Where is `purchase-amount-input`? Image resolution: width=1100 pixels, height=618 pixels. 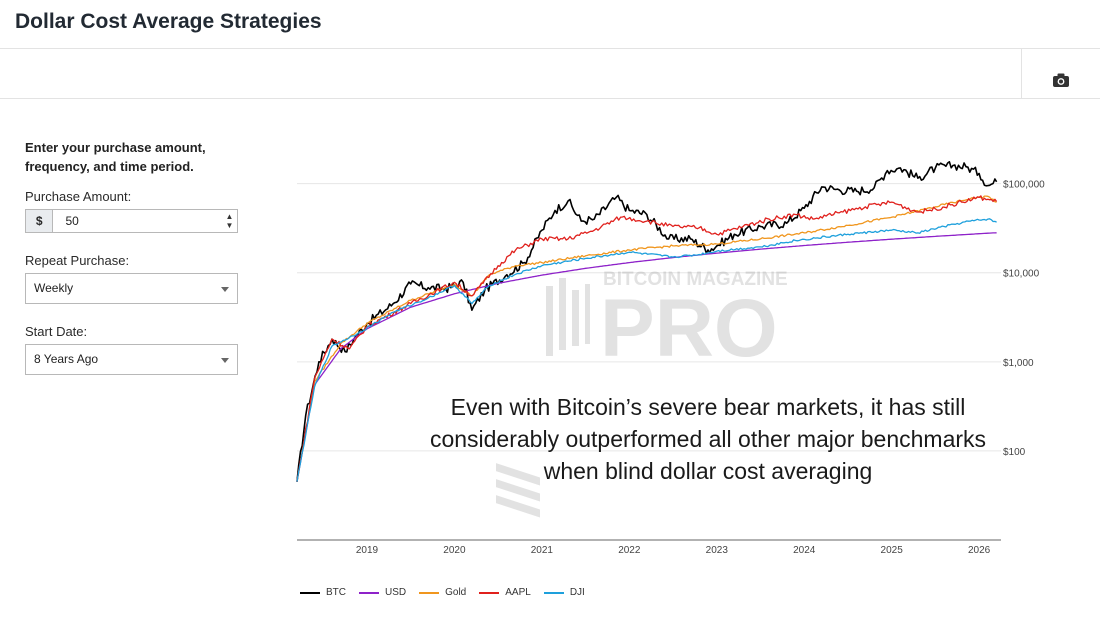
purchase-amount-input is located at coordinates (137, 221).